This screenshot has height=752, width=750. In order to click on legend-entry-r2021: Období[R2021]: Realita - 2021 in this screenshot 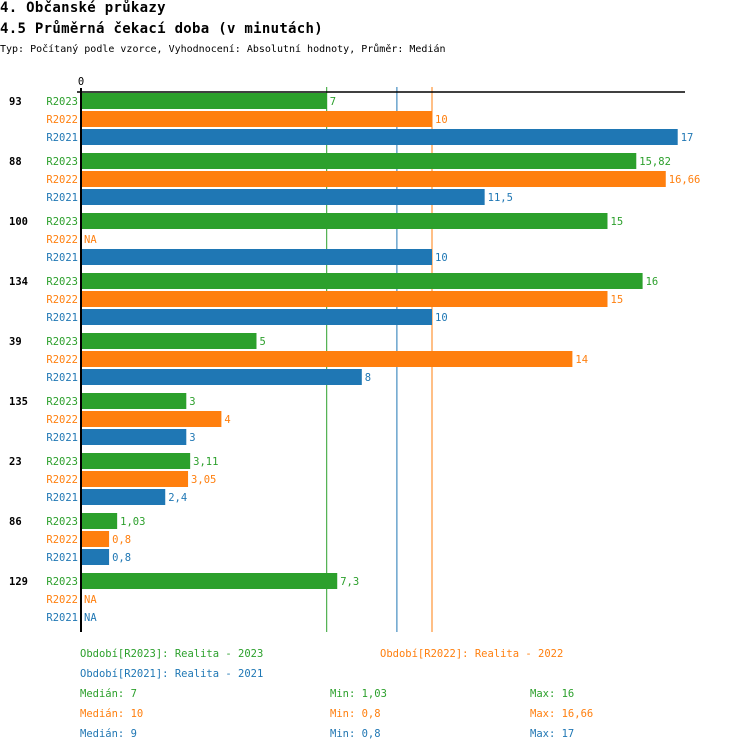, I will do `click(172, 674)`.